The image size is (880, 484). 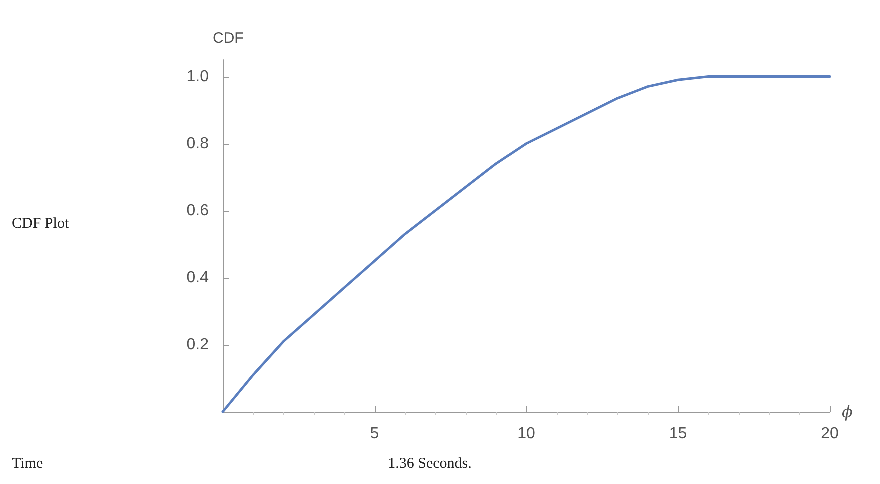 What do you see at coordinates (28, 464) in the screenshot?
I see `text: Time` at bounding box center [28, 464].